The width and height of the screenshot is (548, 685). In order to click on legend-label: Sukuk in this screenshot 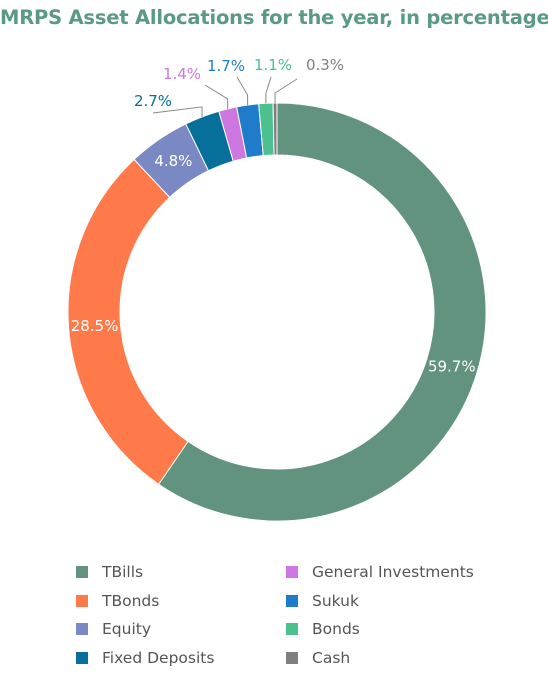, I will do `click(335, 600)`.